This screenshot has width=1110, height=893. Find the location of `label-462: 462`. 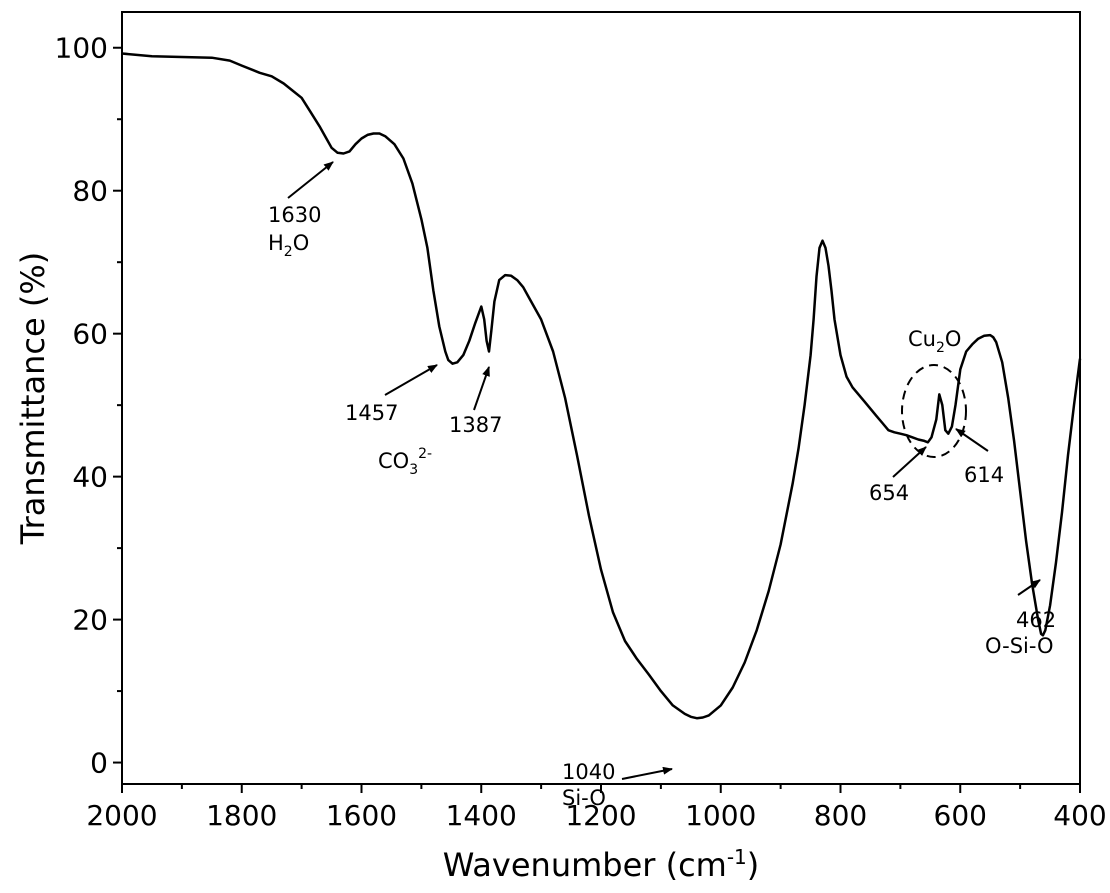

label-462: 462 is located at coordinates (1036, 620).